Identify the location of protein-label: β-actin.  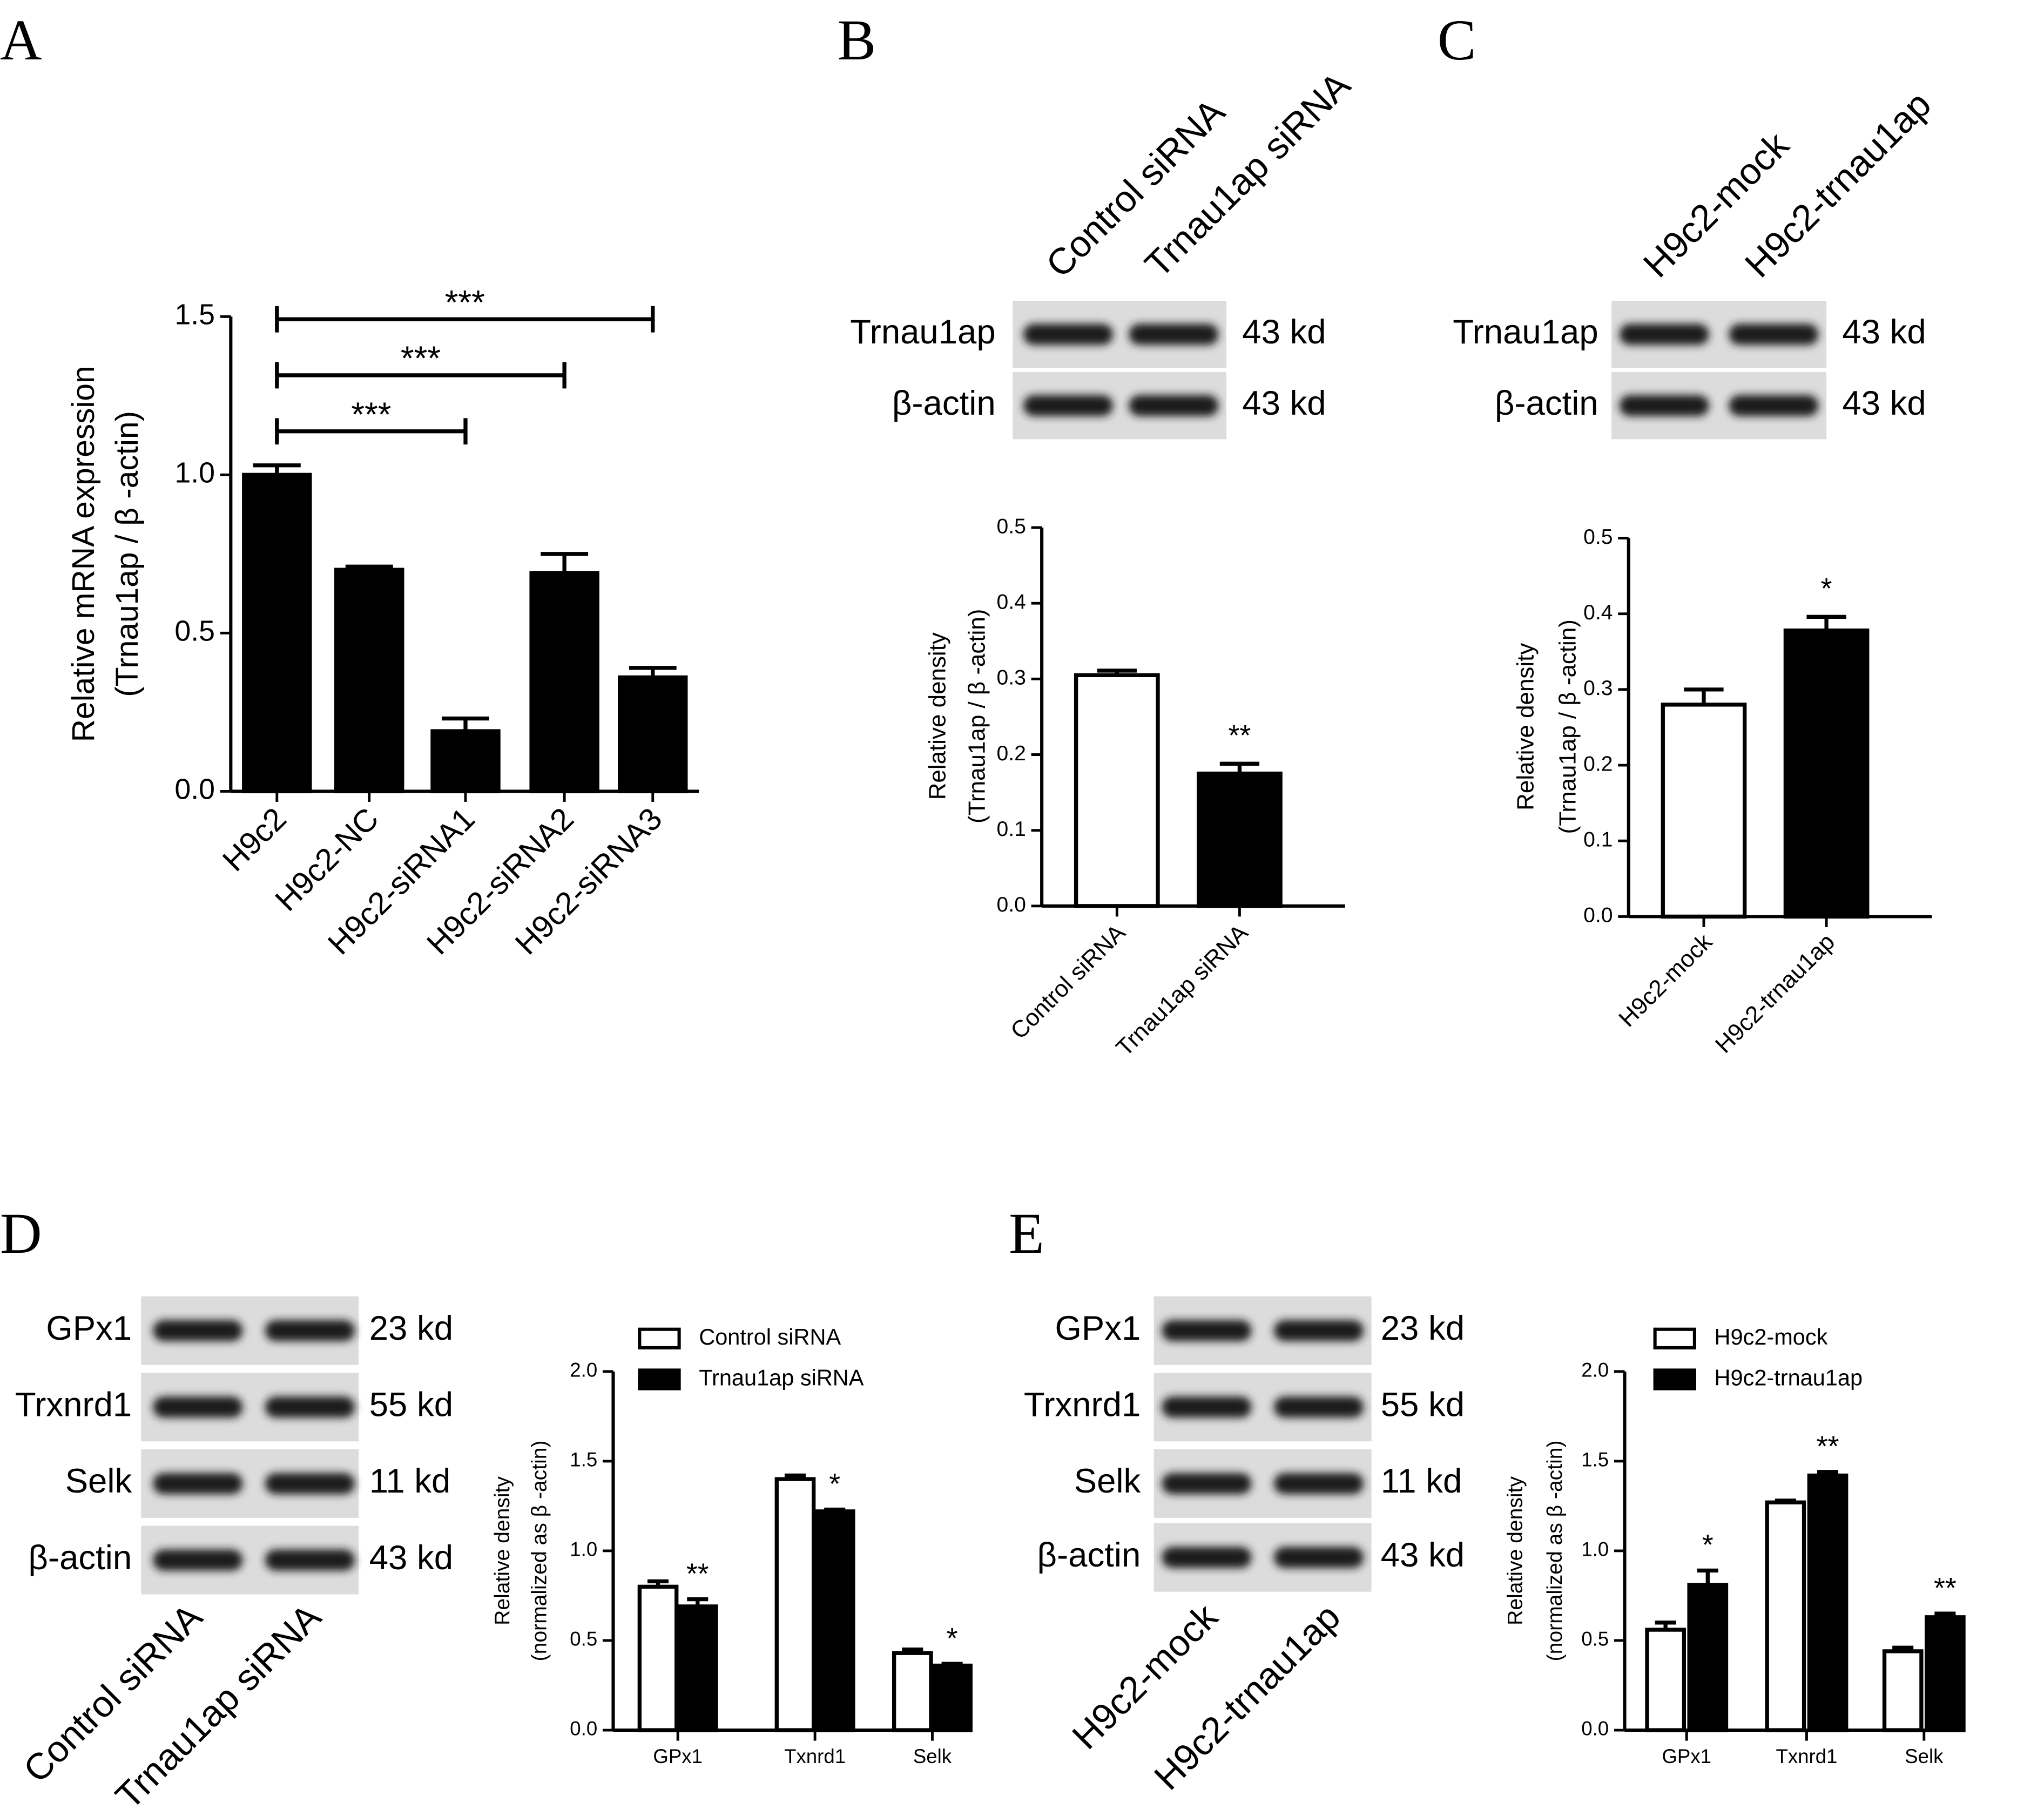
(944, 403).